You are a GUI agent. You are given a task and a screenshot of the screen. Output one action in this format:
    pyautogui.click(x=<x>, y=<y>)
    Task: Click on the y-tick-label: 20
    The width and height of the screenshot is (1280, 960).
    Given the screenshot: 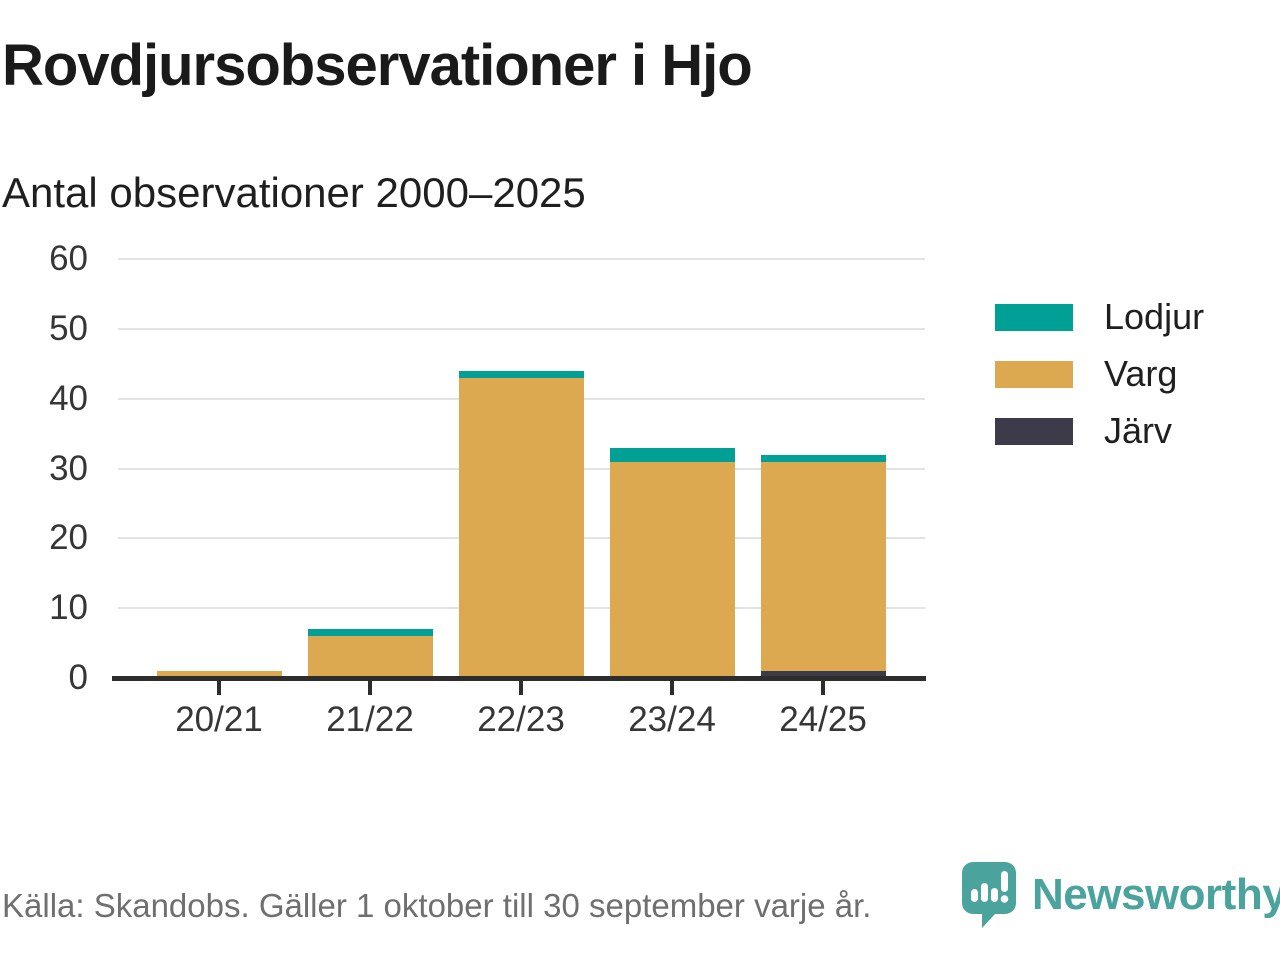 What is the action you would take?
    pyautogui.click(x=68, y=538)
    